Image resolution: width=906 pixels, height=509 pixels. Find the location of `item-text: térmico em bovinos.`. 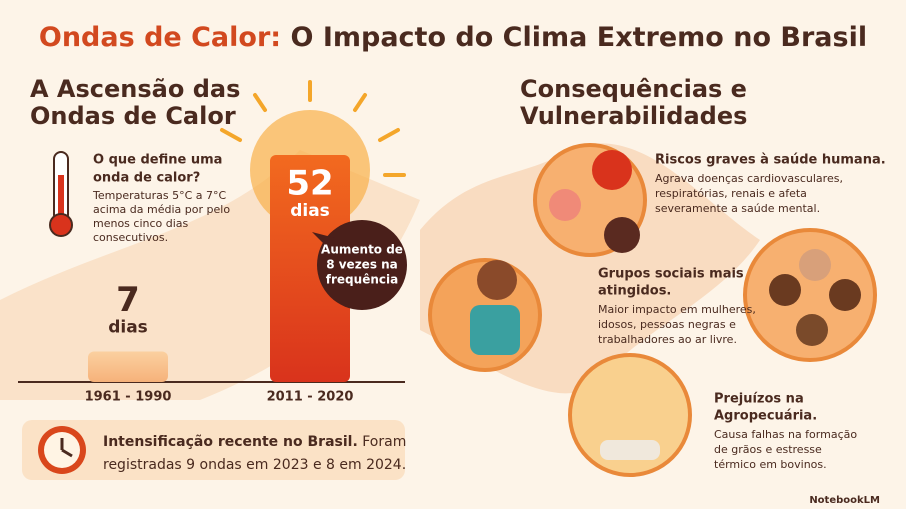

item-text: térmico em bovinos. is located at coordinates (770, 464).